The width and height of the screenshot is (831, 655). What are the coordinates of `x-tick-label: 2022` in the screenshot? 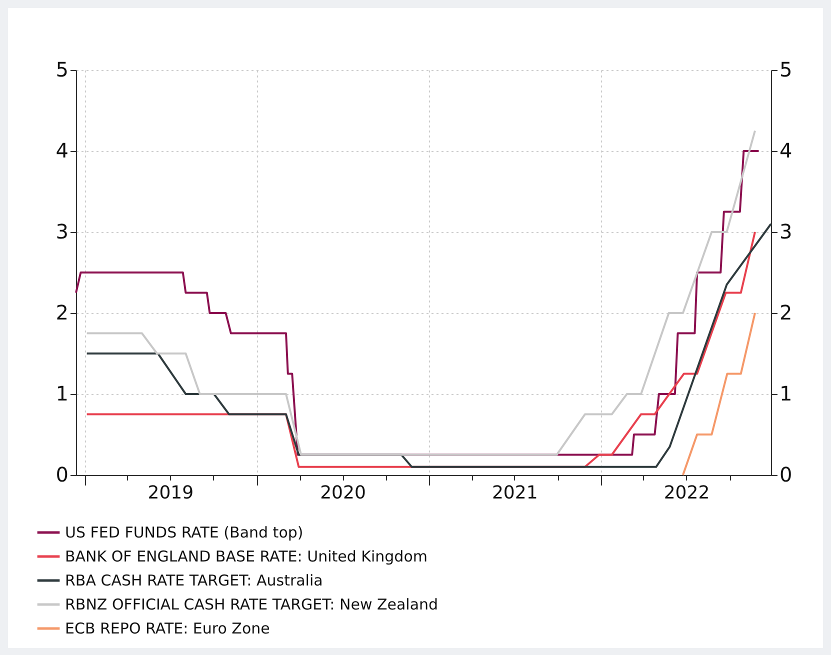 It's located at (687, 493).